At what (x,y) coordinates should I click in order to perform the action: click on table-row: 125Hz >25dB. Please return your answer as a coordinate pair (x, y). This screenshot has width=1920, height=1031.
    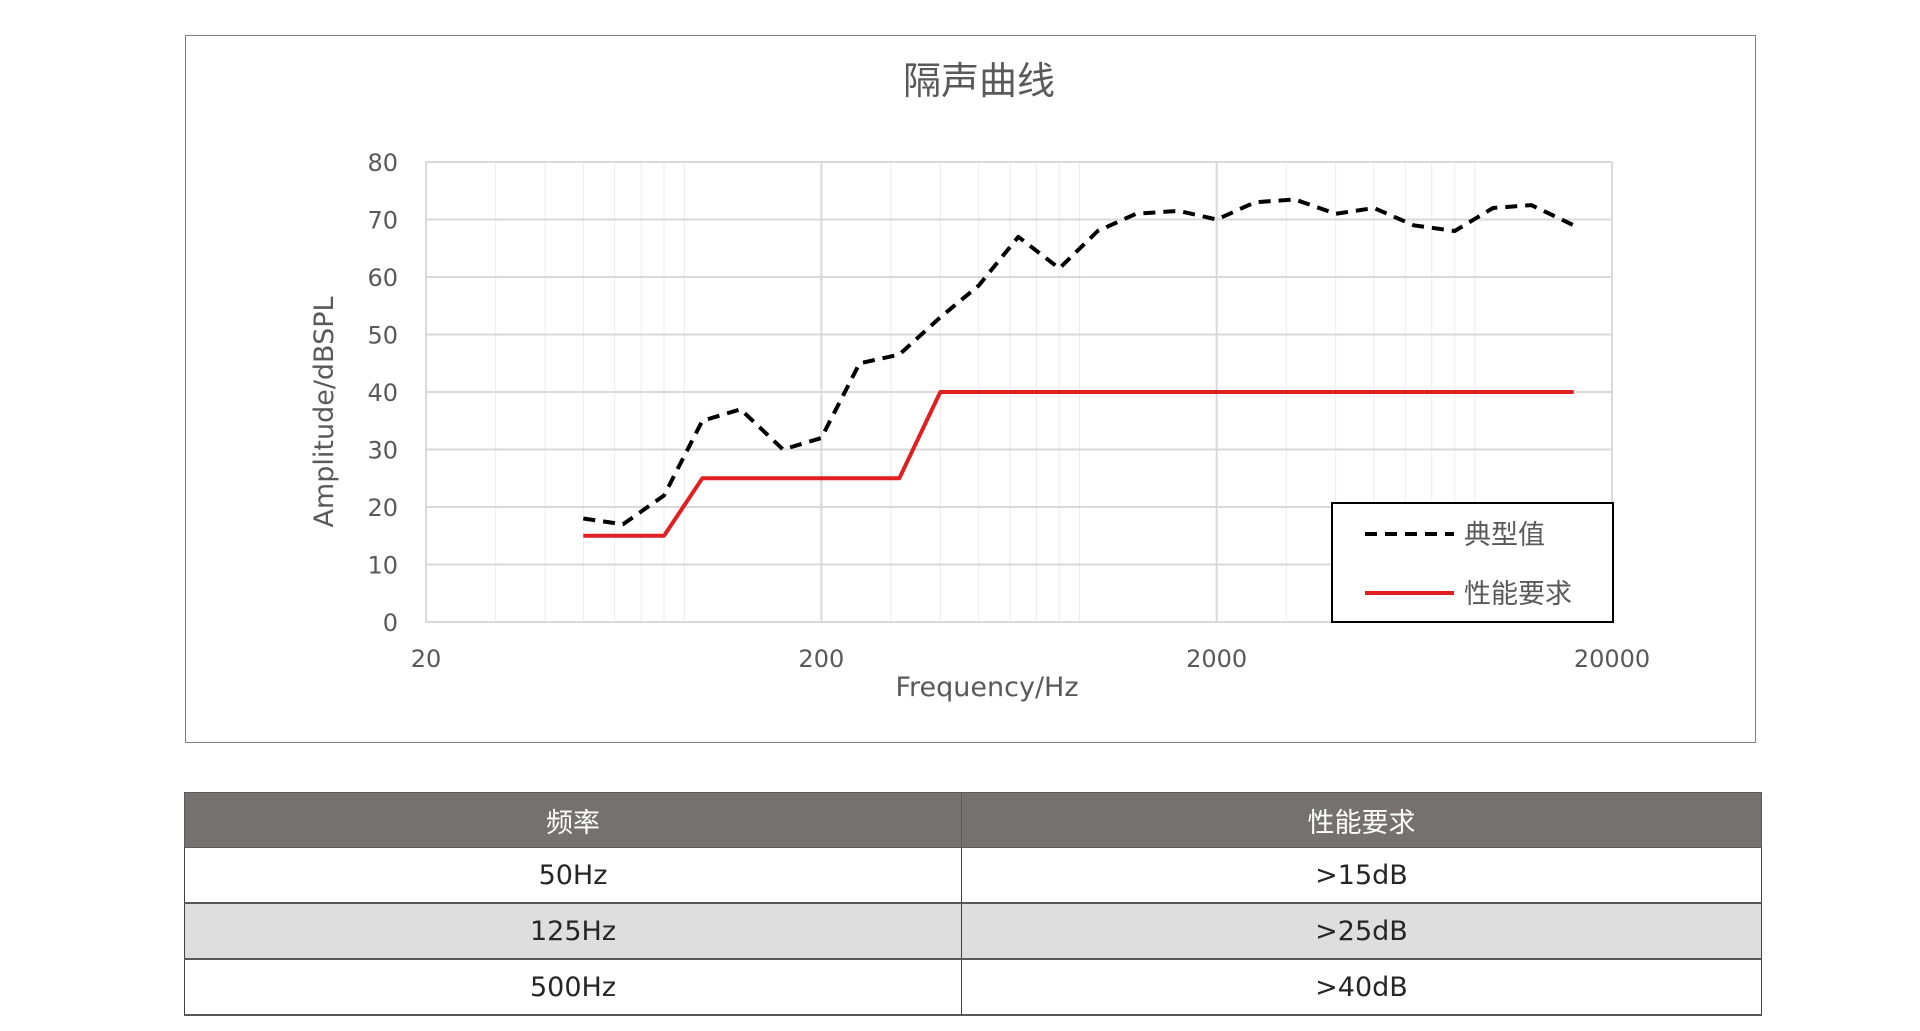
    Looking at the image, I should click on (973, 931).